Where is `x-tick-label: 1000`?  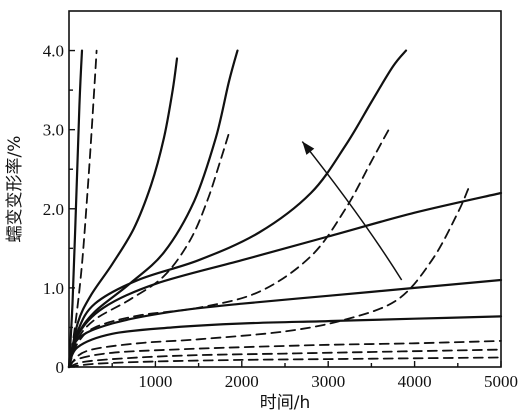
x-tick-label: 1000 is located at coordinates (155, 381).